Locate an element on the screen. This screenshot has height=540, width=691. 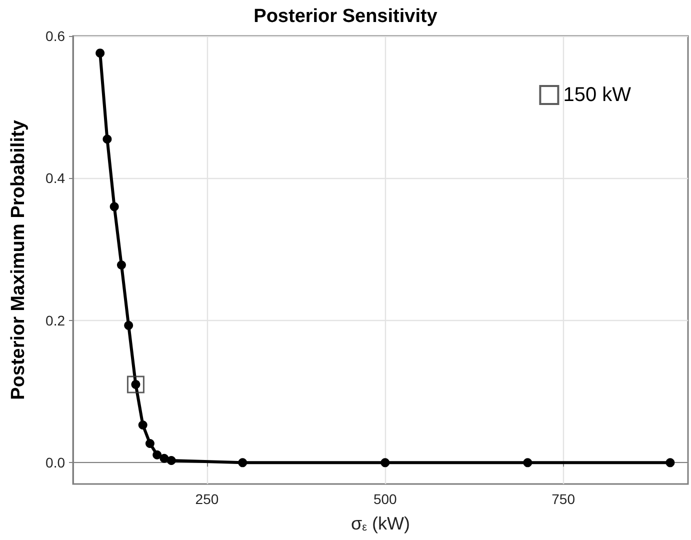
y-tick-label: 0.4 is located at coordinates (56, 178).